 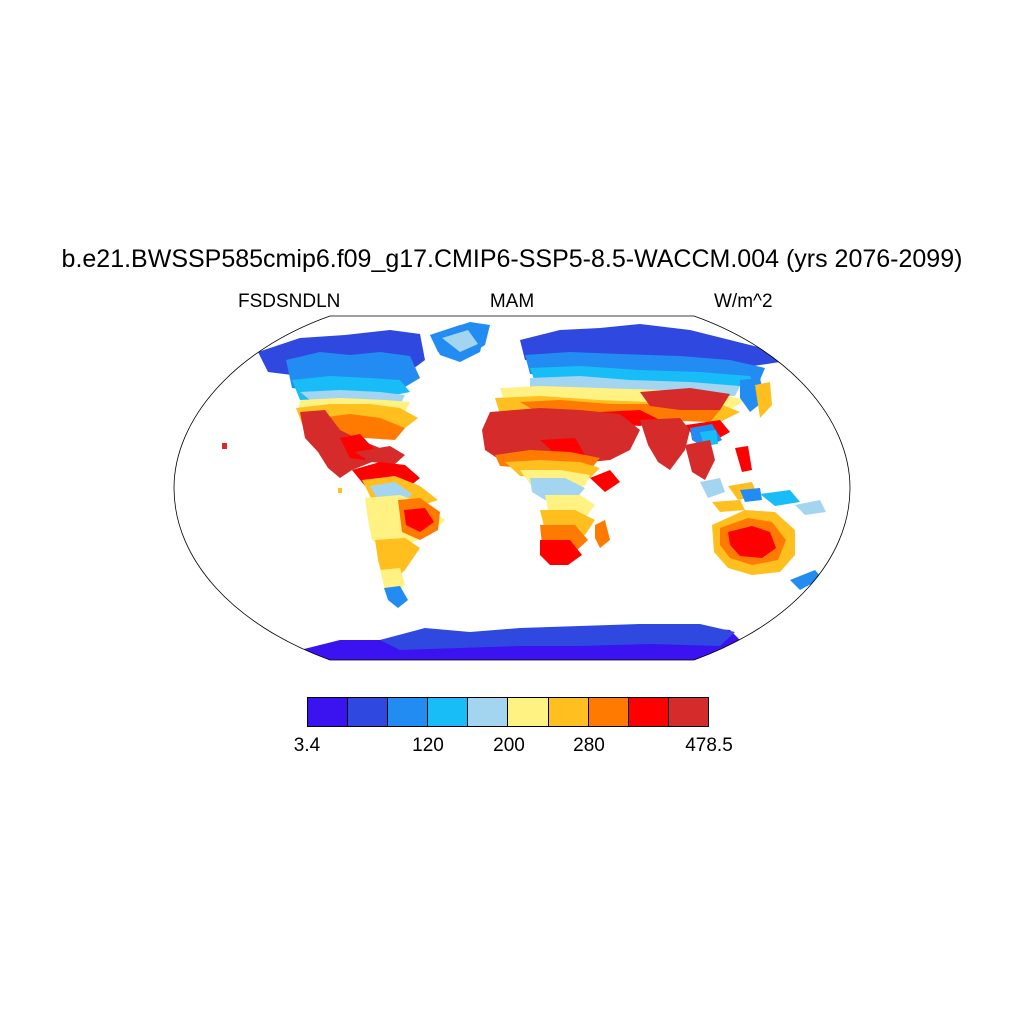 I want to click on colorbar-tick-label: 280, so click(x=589, y=745).